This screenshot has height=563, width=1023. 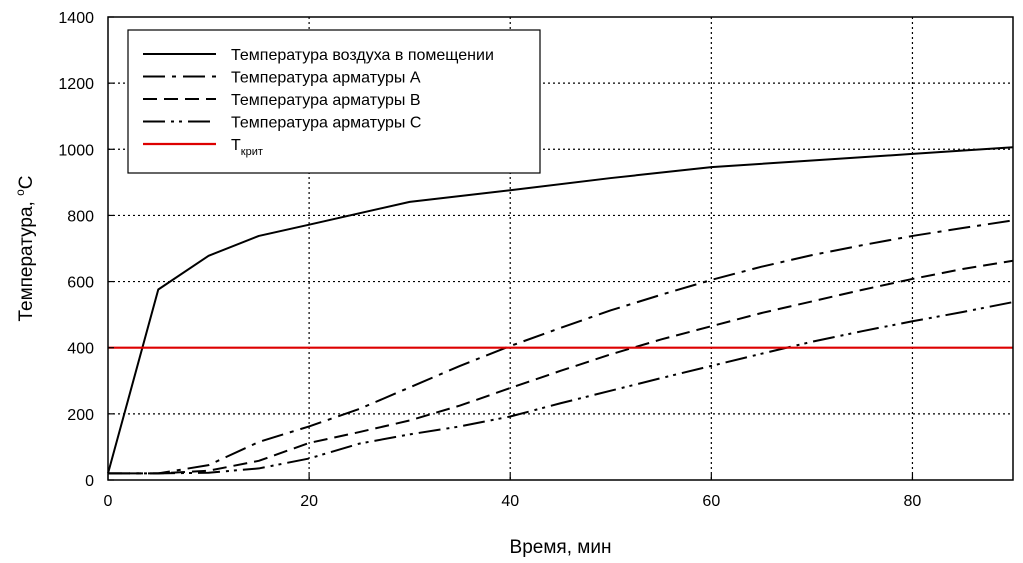 I want to click on y-tick-label: 200, so click(x=80, y=415).